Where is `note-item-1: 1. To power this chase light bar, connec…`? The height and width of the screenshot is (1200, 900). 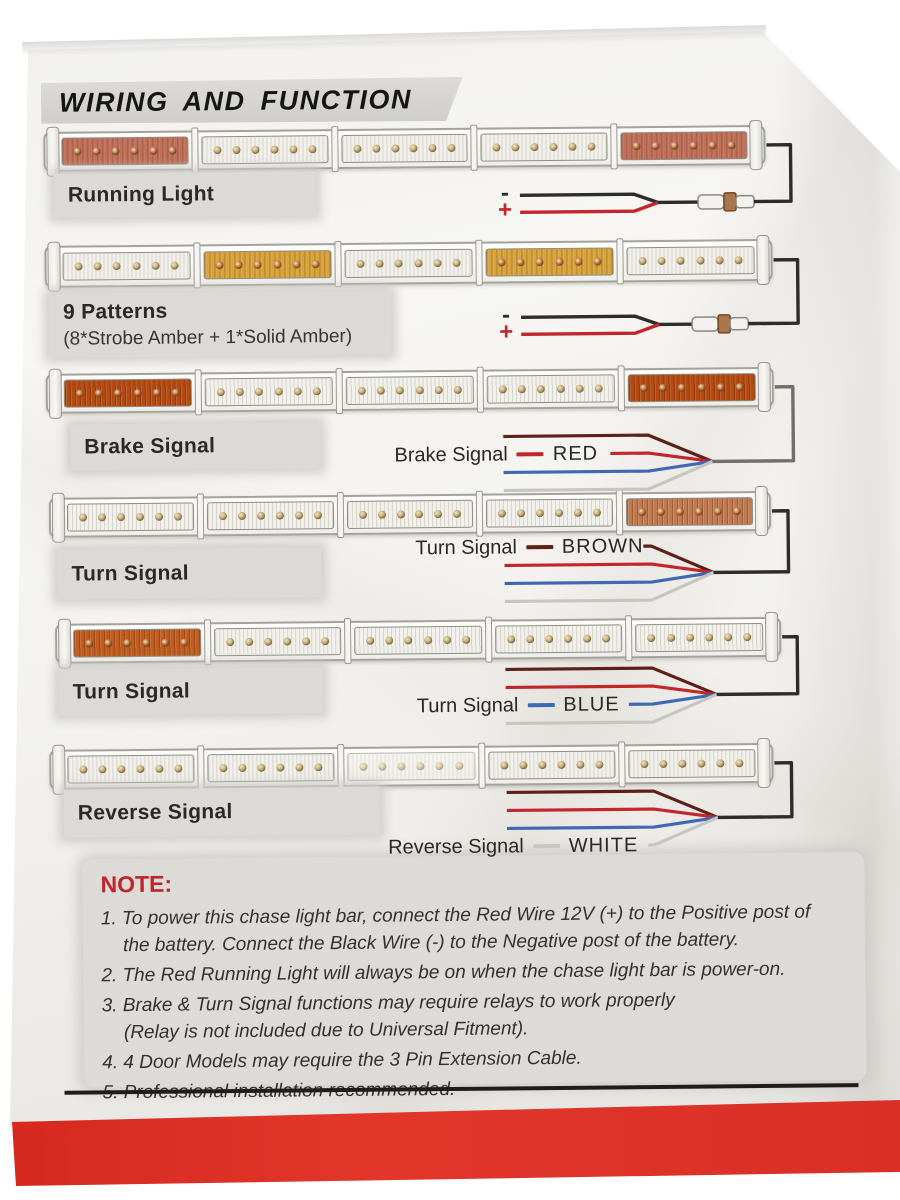 note-item-1: 1. To power this chase light bar, connec… is located at coordinates (455, 929).